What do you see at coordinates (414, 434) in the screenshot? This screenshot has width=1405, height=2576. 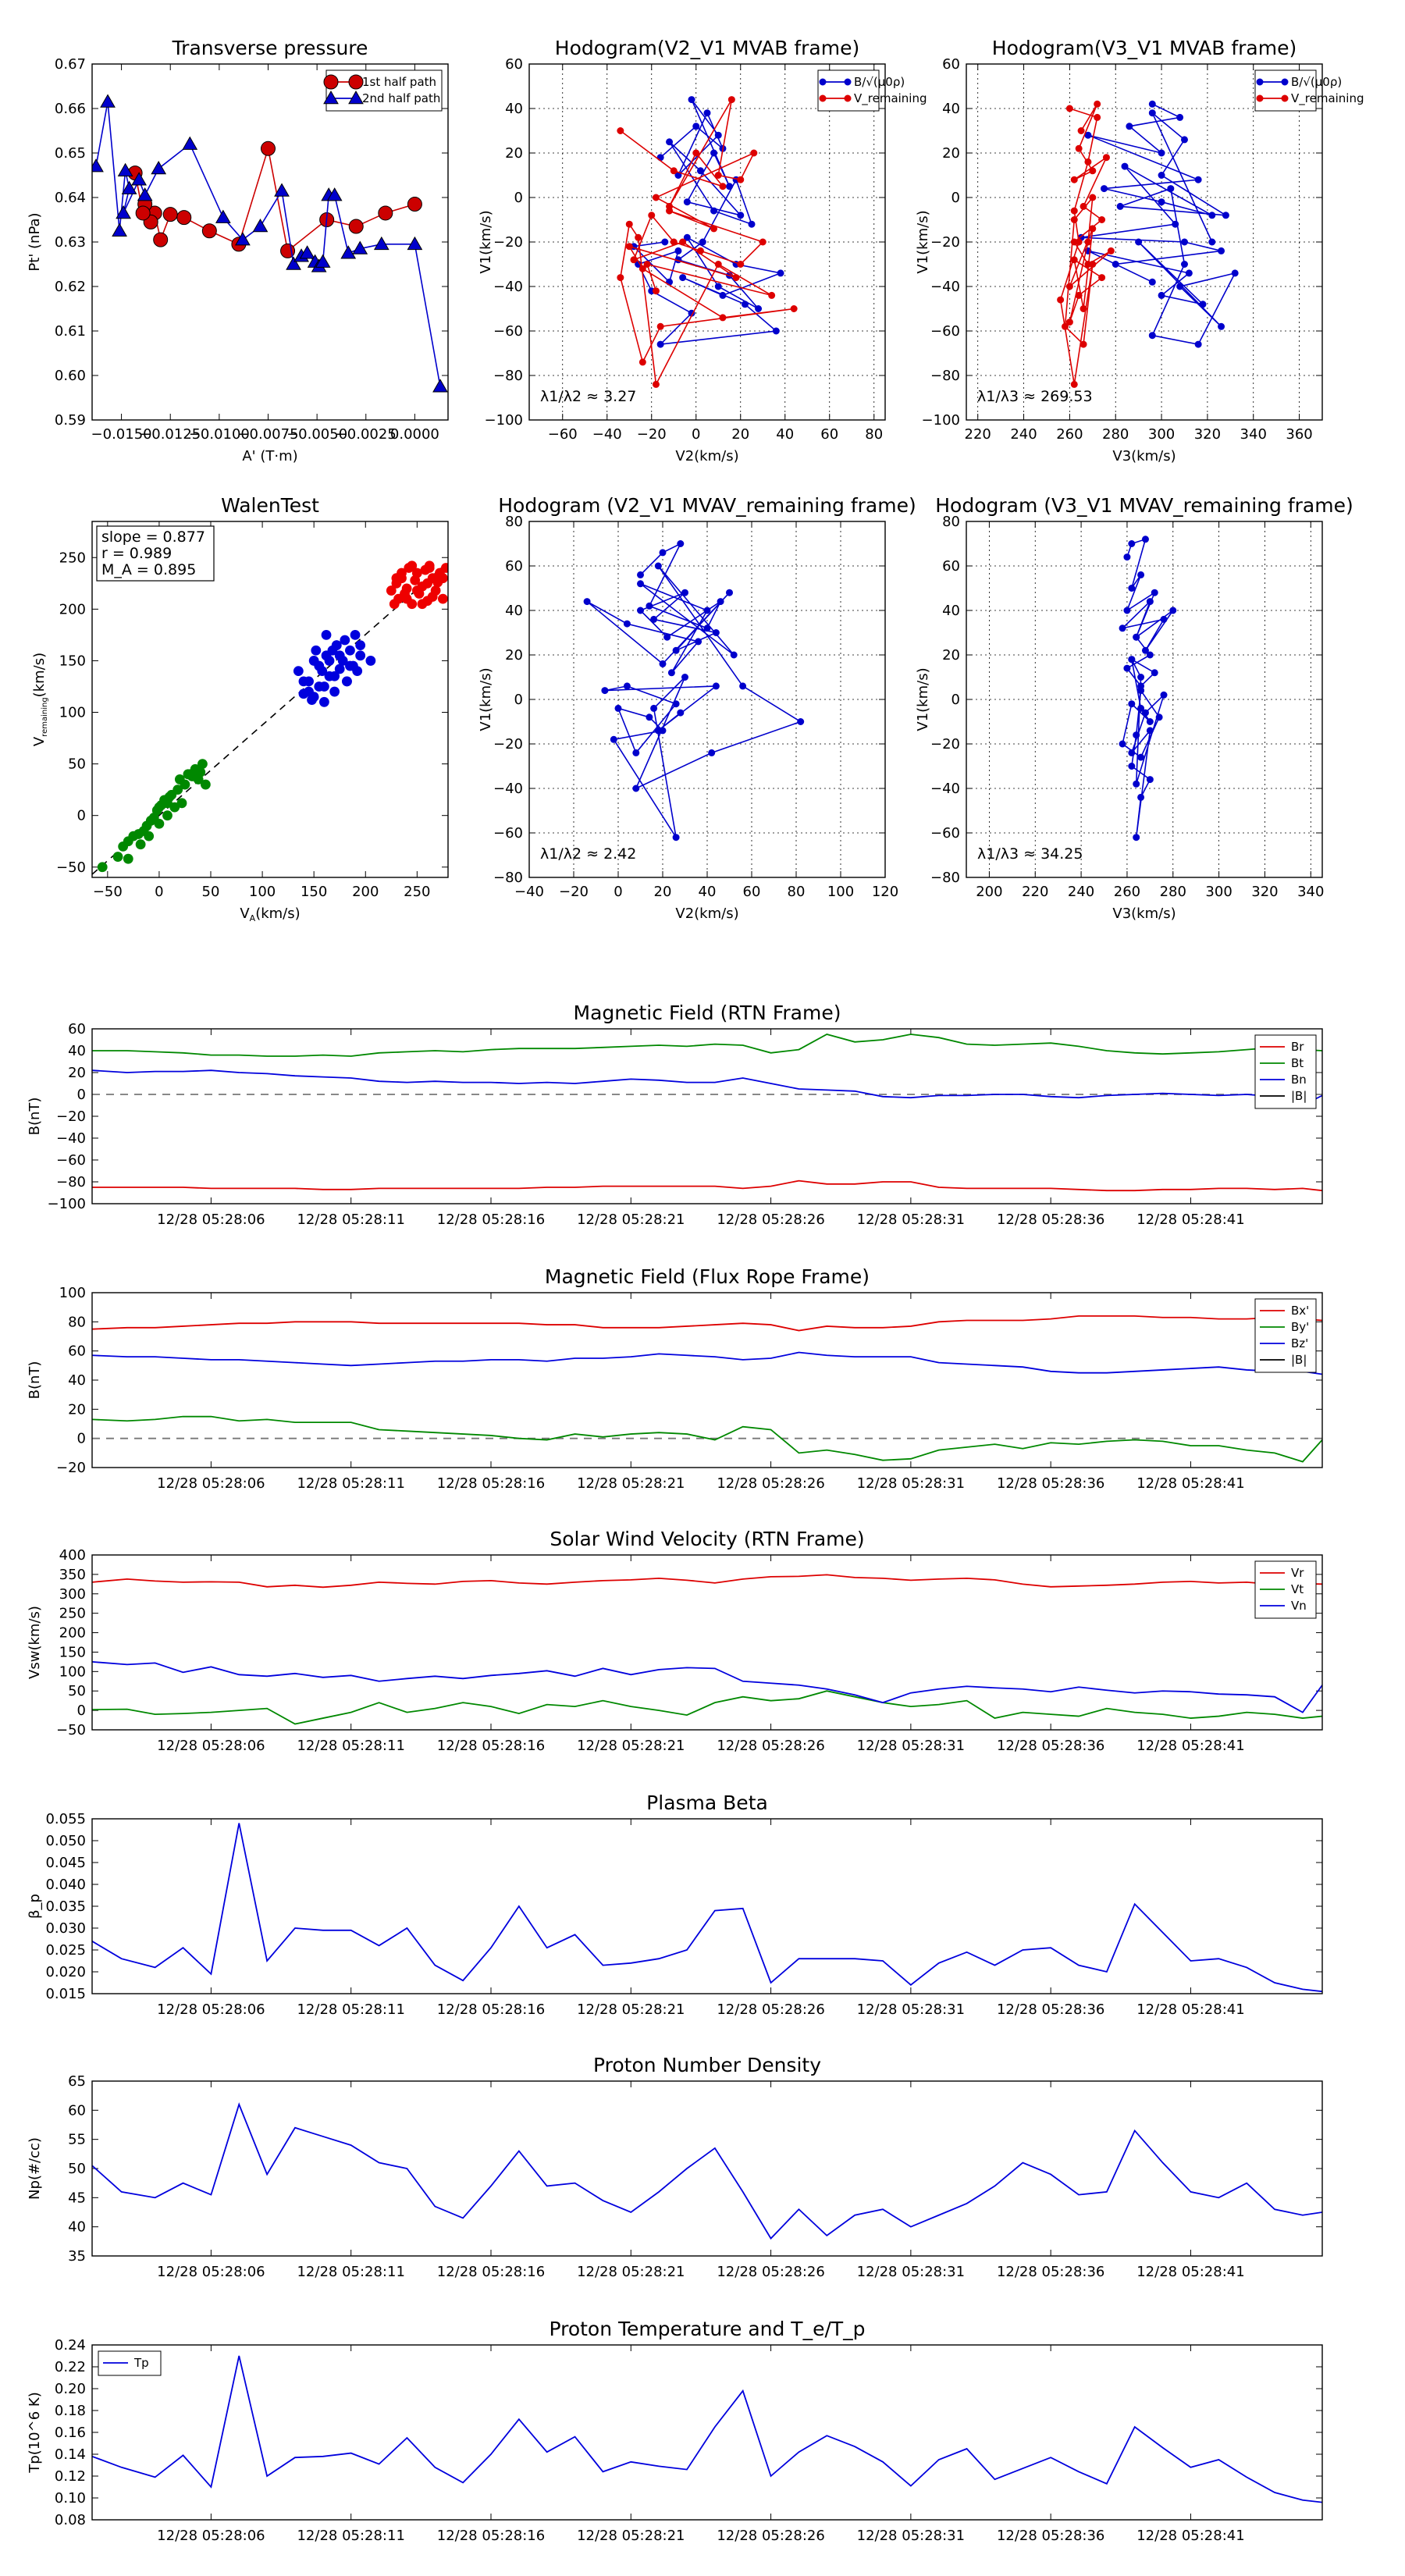 I see `x-tick-label: 0.0000` at bounding box center [414, 434].